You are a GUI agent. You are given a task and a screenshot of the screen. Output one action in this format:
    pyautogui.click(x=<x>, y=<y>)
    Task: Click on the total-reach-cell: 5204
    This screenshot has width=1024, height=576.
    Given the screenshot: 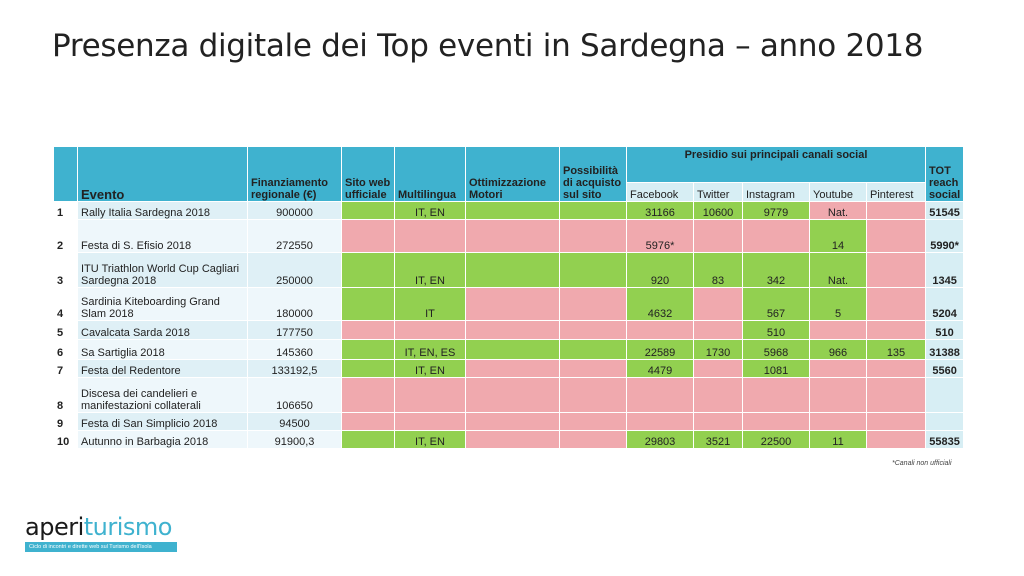 What is the action you would take?
    pyautogui.click(x=944, y=304)
    